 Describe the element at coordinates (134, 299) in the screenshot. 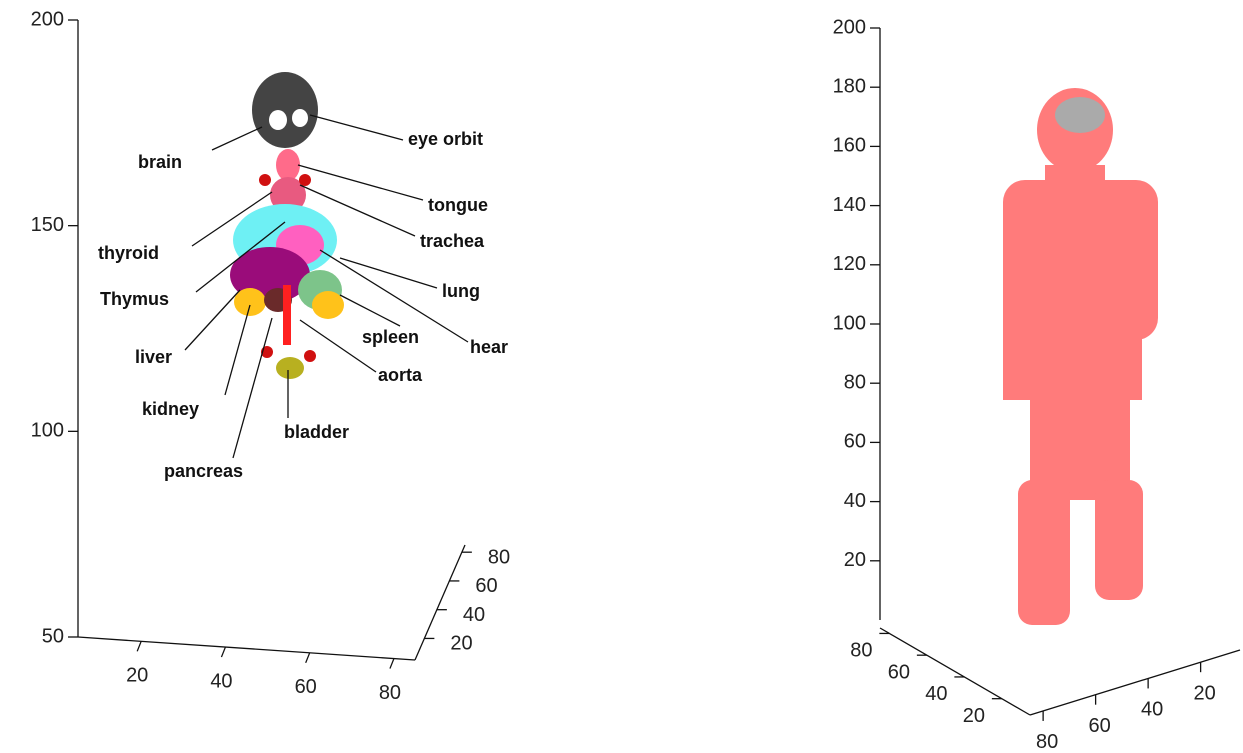

I see `annotation: Thymus` at that location.